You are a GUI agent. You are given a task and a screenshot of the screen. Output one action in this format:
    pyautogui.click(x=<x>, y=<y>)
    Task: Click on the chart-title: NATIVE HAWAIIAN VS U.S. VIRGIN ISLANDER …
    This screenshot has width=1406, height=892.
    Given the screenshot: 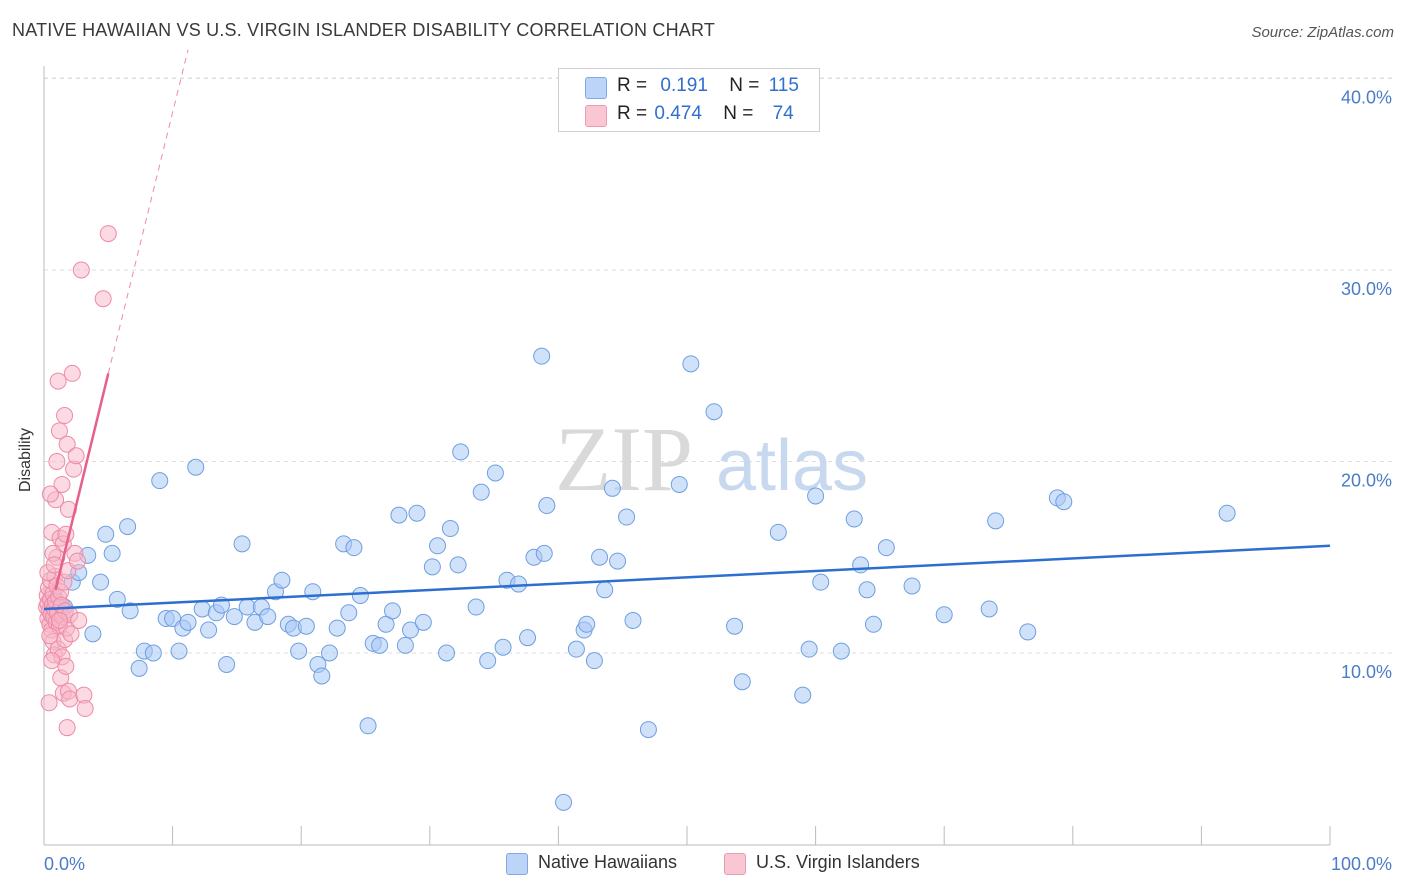 What is the action you would take?
    pyautogui.click(x=364, y=30)
    